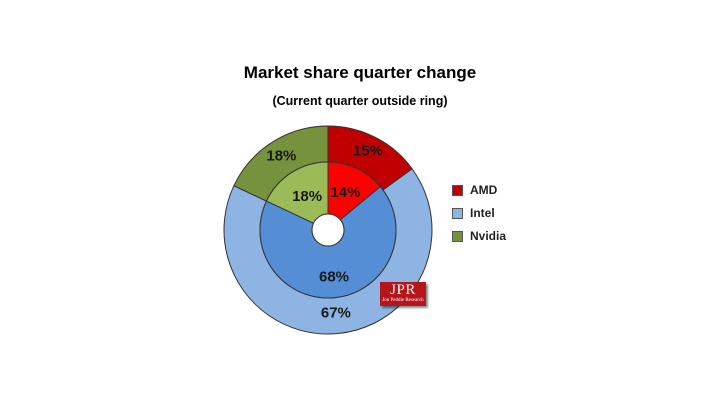 Image resolution: width=720 pixels, height=405 pixels. I want to click on chart-subtitle: (Current quarter outside ring), so click(360, 101).